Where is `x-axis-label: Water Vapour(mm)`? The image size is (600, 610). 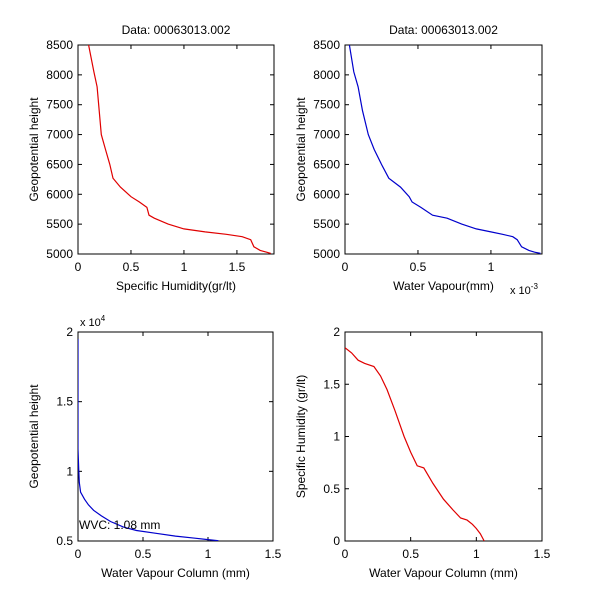
x-axis-label: Water Vapour(mm) is located at coordinates (443, 286).